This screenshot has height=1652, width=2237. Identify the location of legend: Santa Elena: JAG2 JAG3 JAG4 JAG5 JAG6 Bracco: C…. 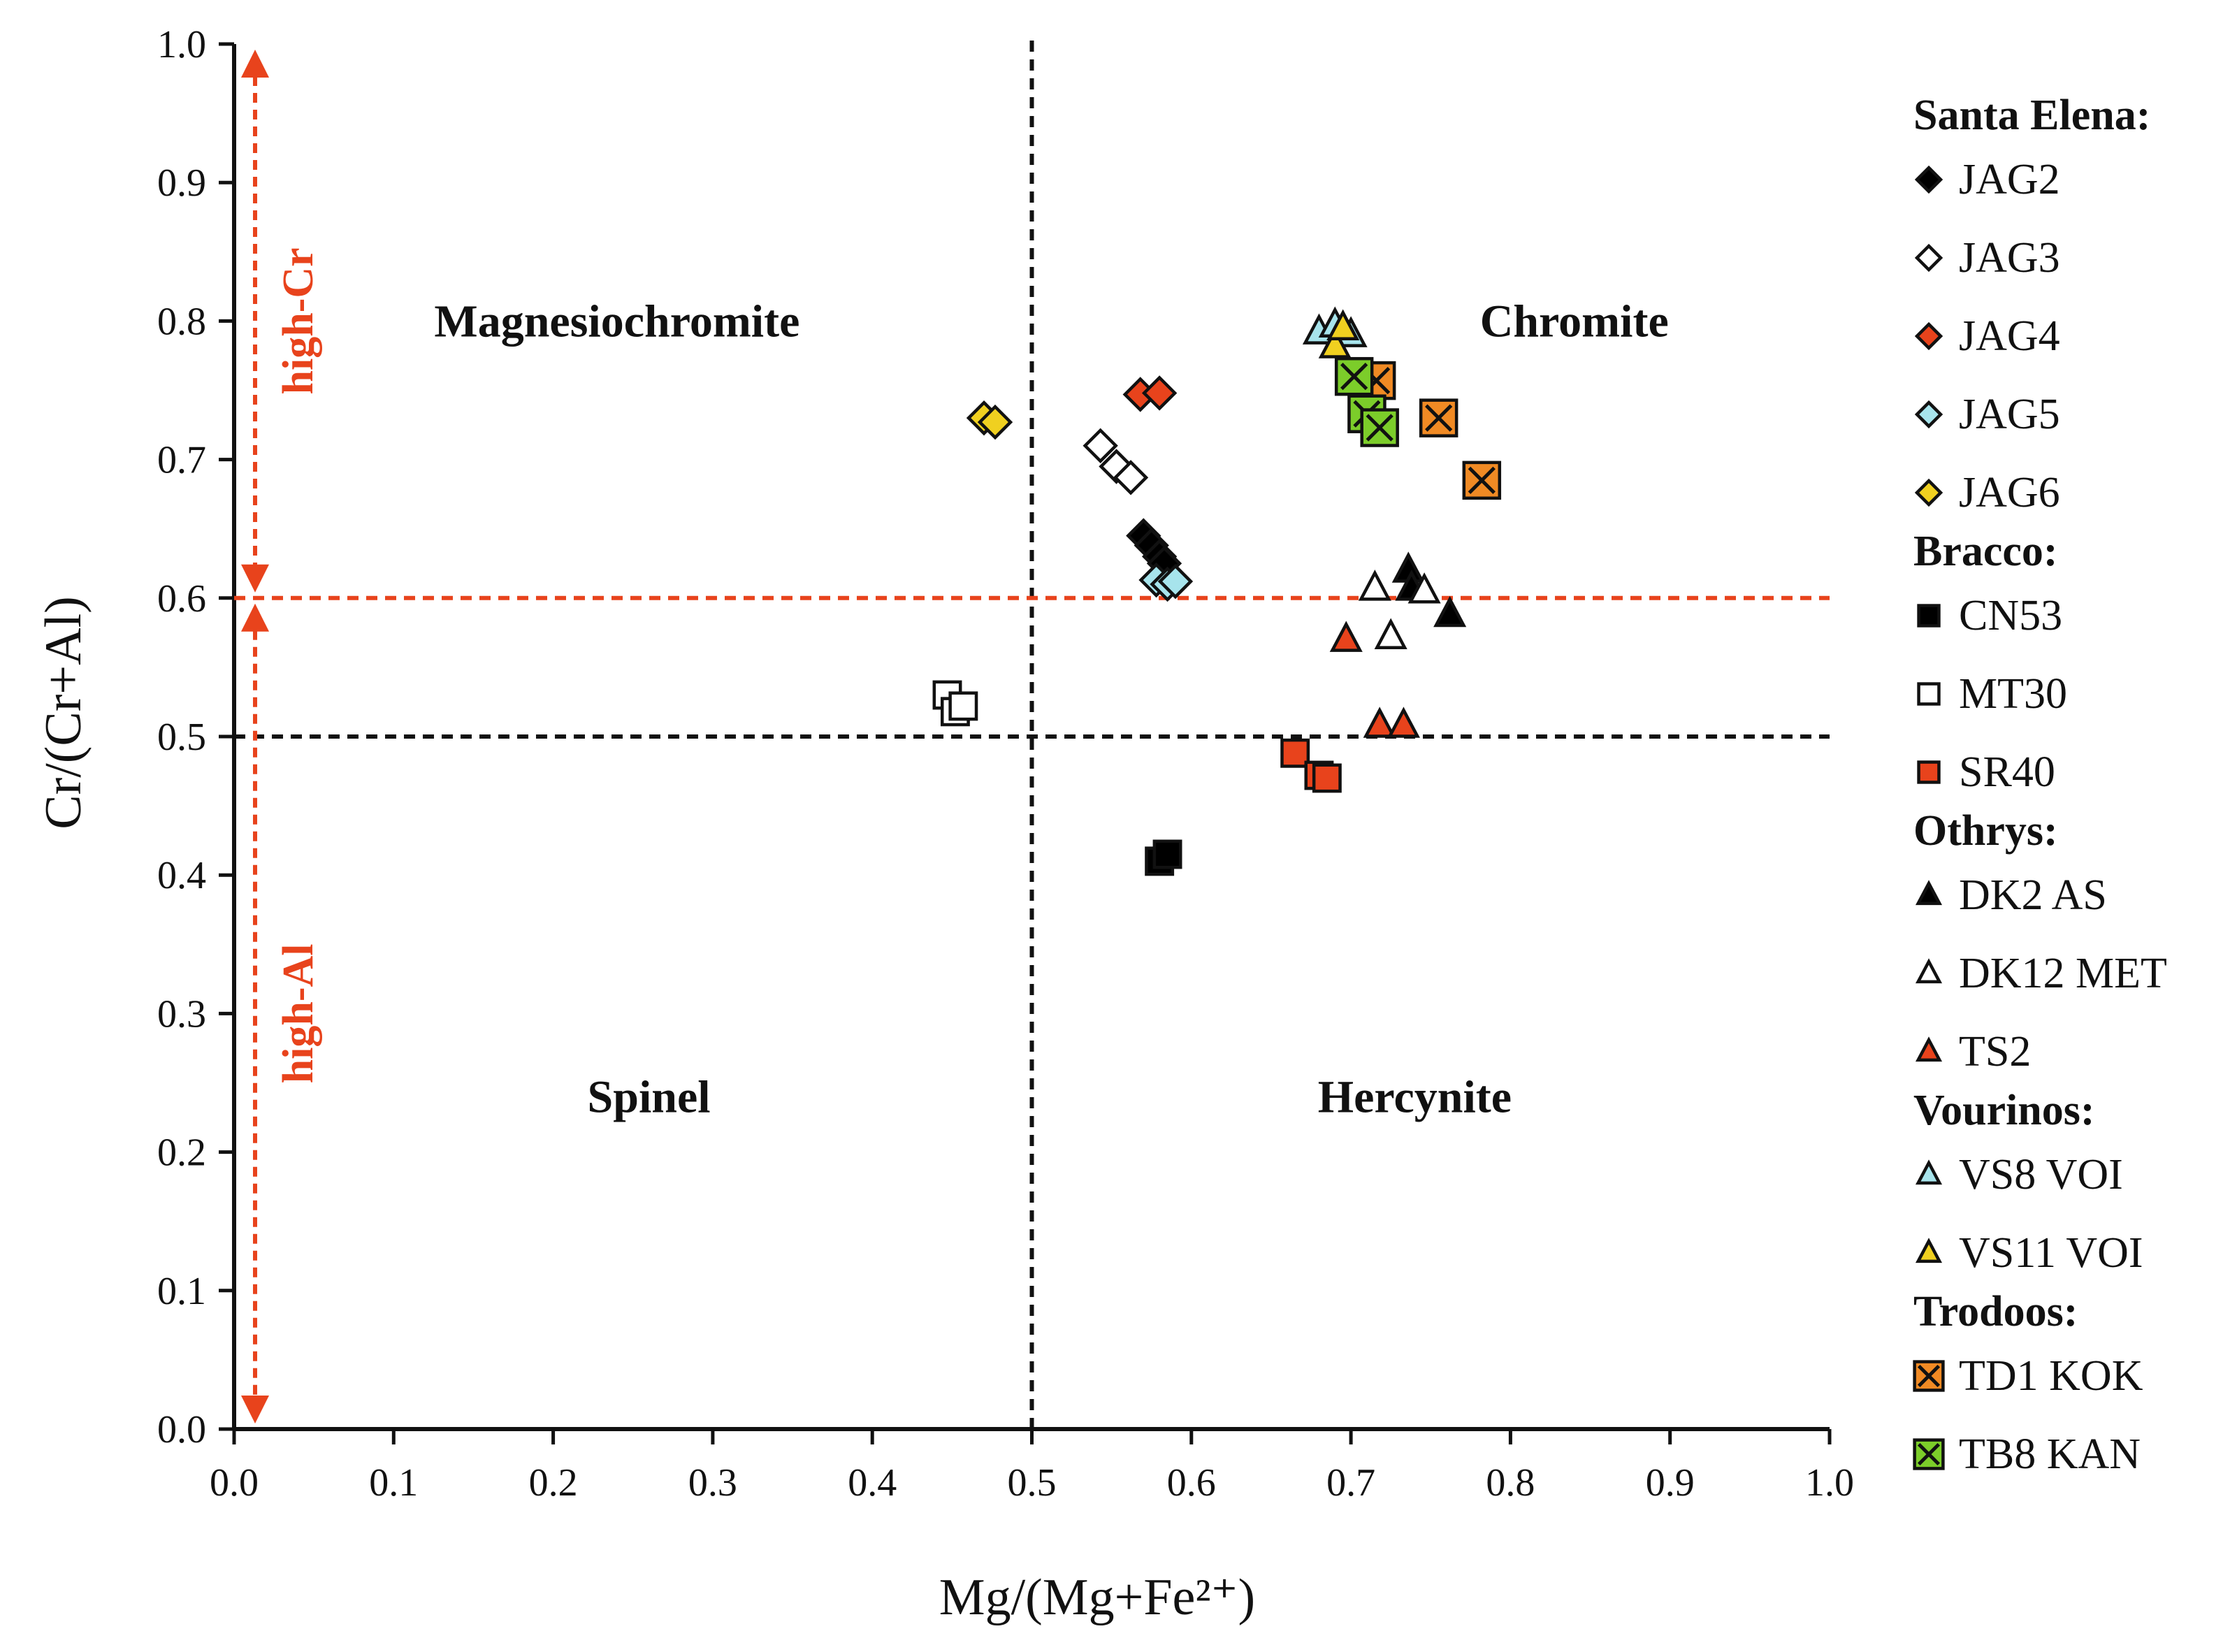
(2040, 785).